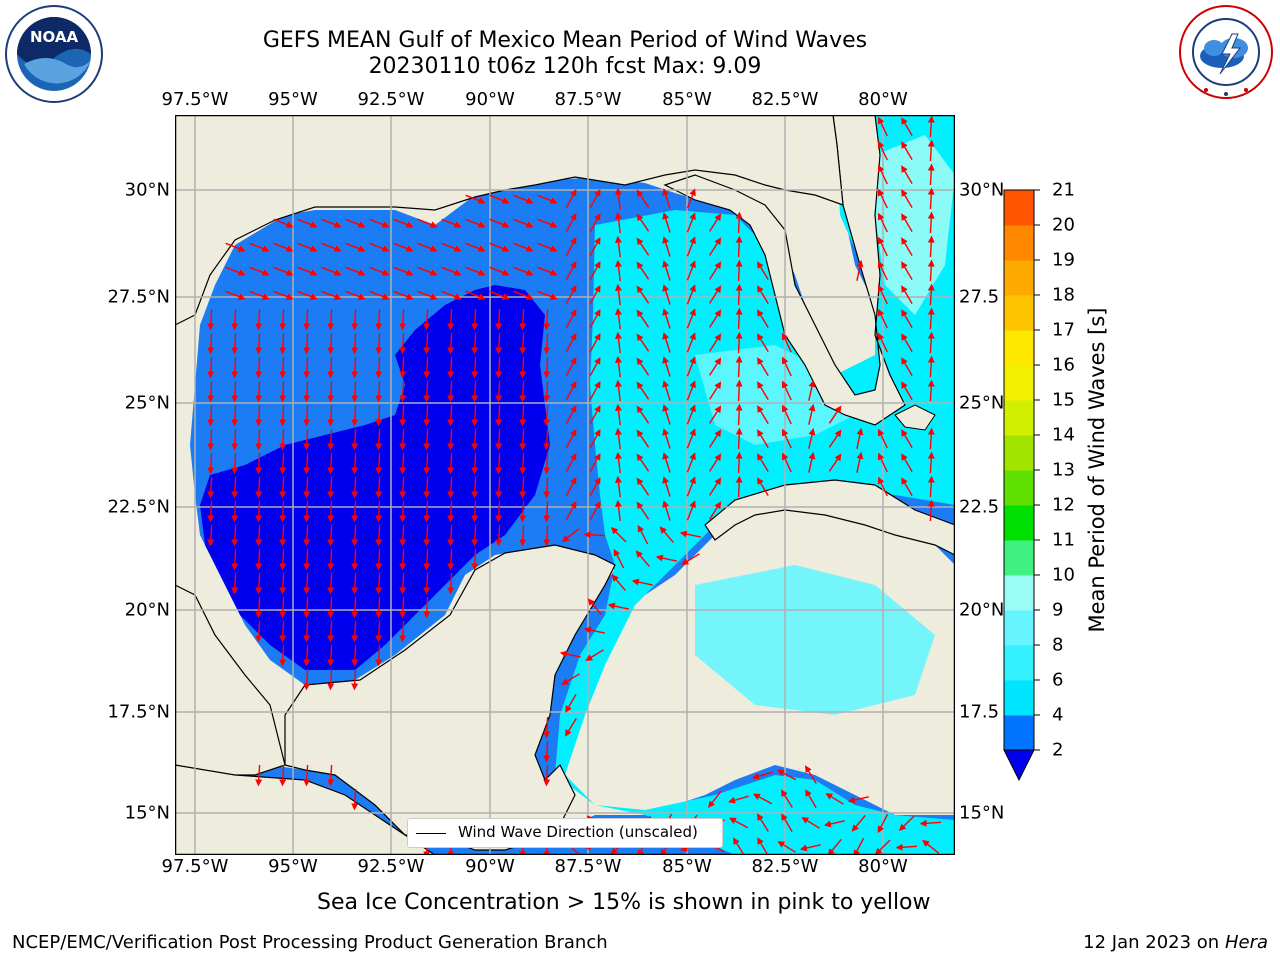 Image resolution: width=1280 pixels, height=960 pixels. Describe the element at coordinates (147, 403) in the screenshot. I see `lat-label-left: 25°N` at that location.